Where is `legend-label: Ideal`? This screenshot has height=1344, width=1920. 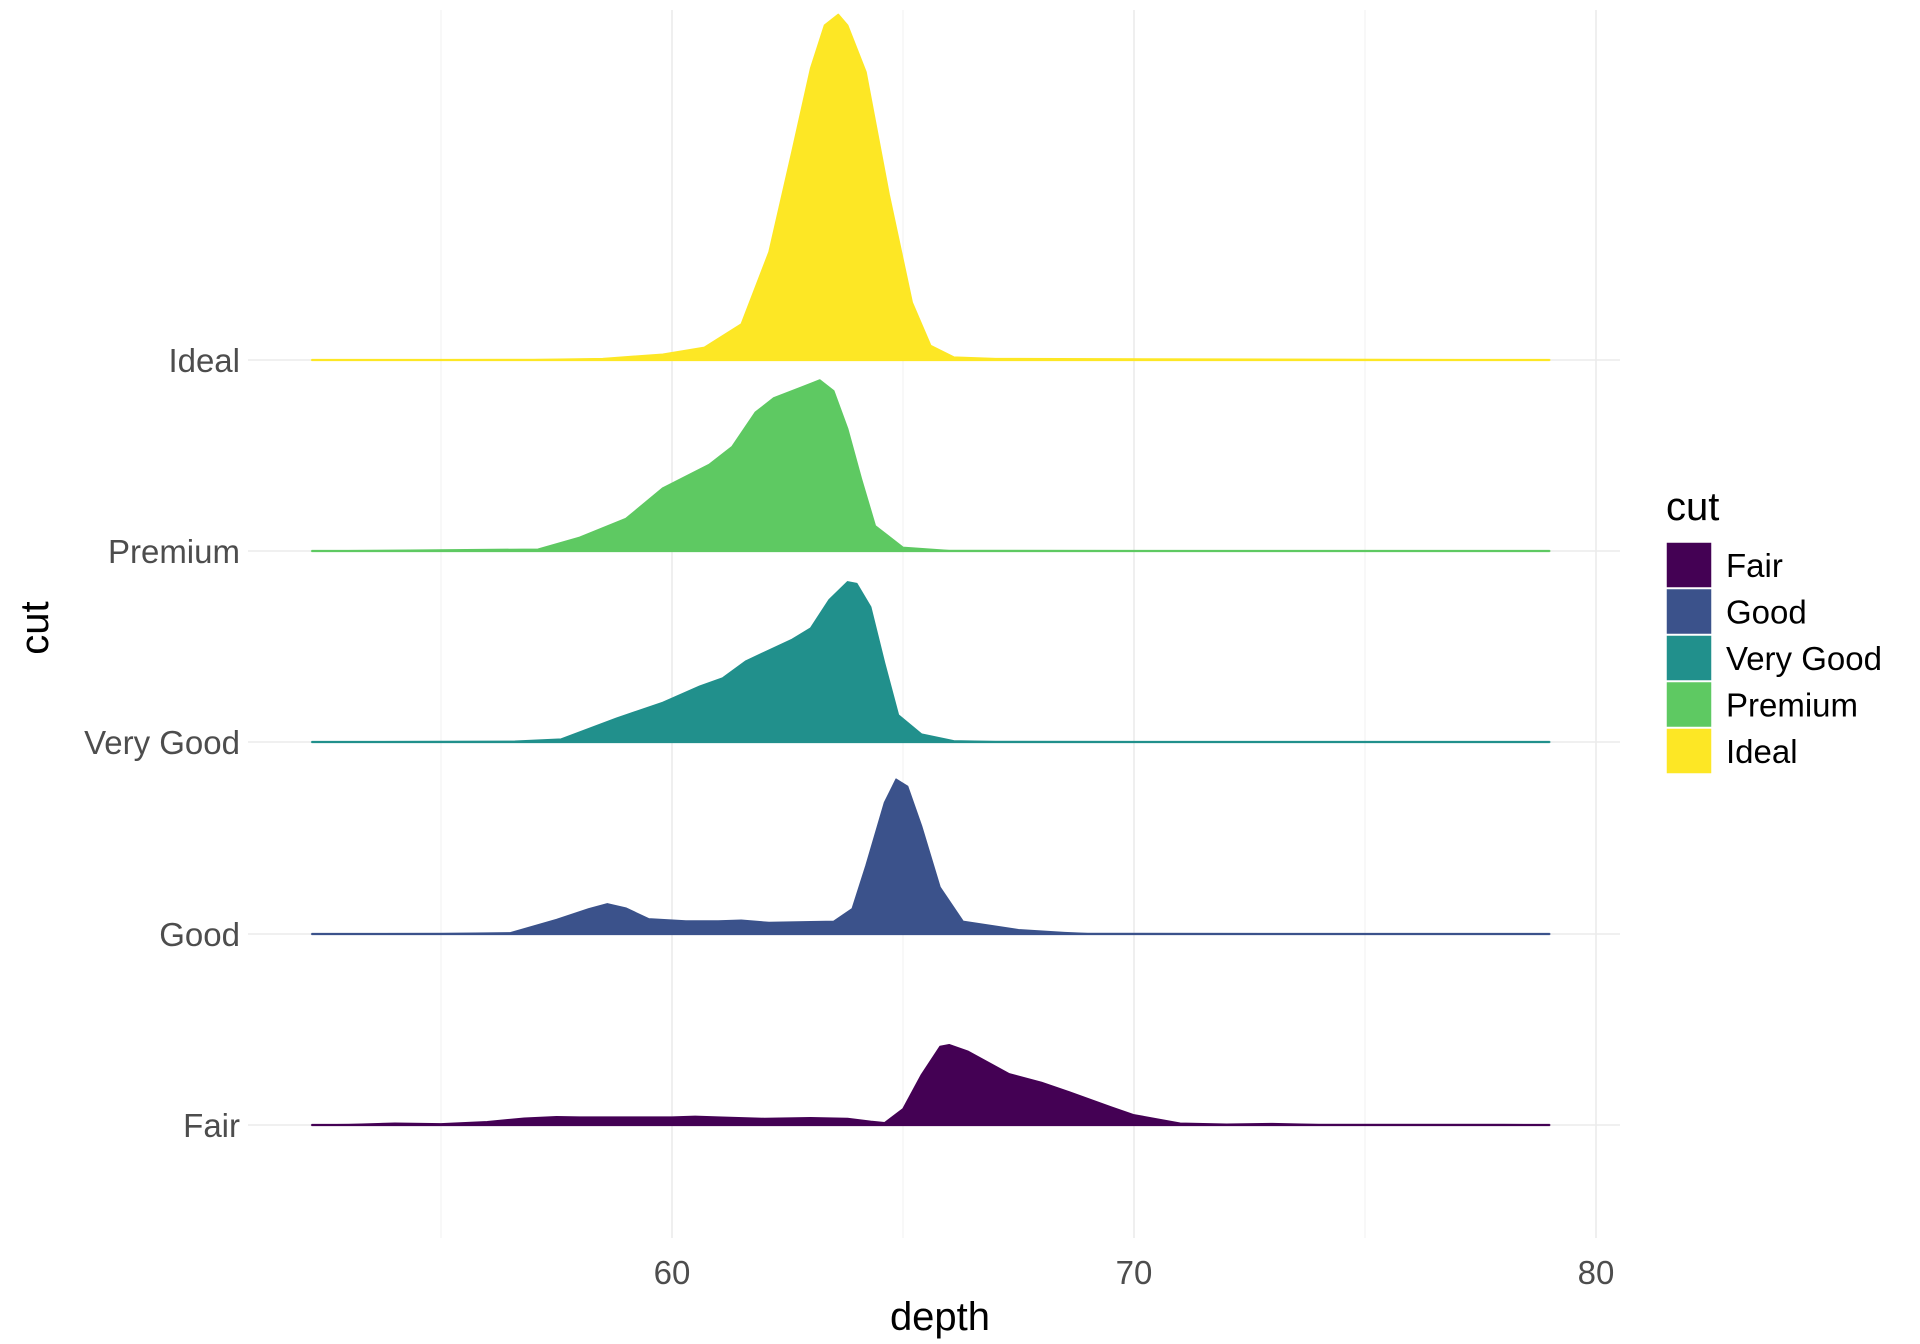 legend-label: Ideal is located at coordinates (1762, 751).